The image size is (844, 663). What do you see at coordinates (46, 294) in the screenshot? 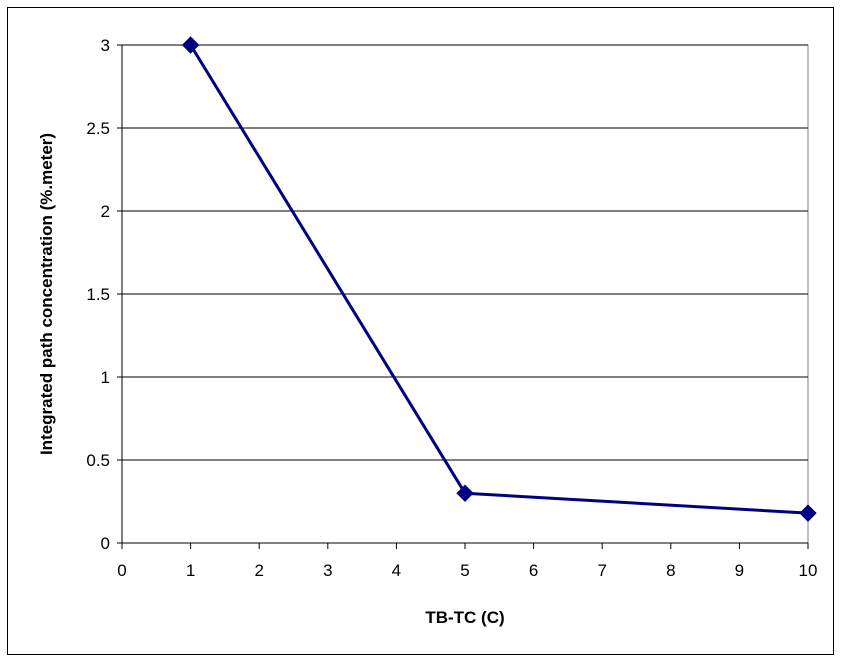
I see `y-axis-title: Integrated path concentration (%.meter)` at bounding box center [46, 294].